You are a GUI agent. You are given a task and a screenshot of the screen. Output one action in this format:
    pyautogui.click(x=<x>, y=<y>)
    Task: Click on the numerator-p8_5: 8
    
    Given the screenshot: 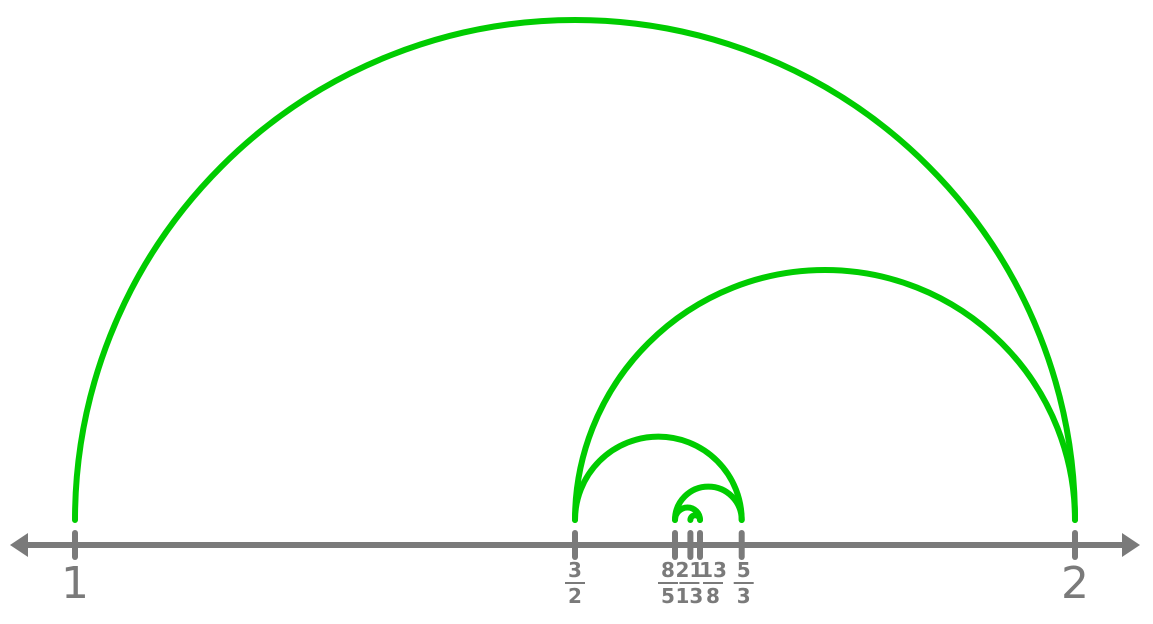 What is the action you would take?
    pyautogui.click(x=668, y=570)
    